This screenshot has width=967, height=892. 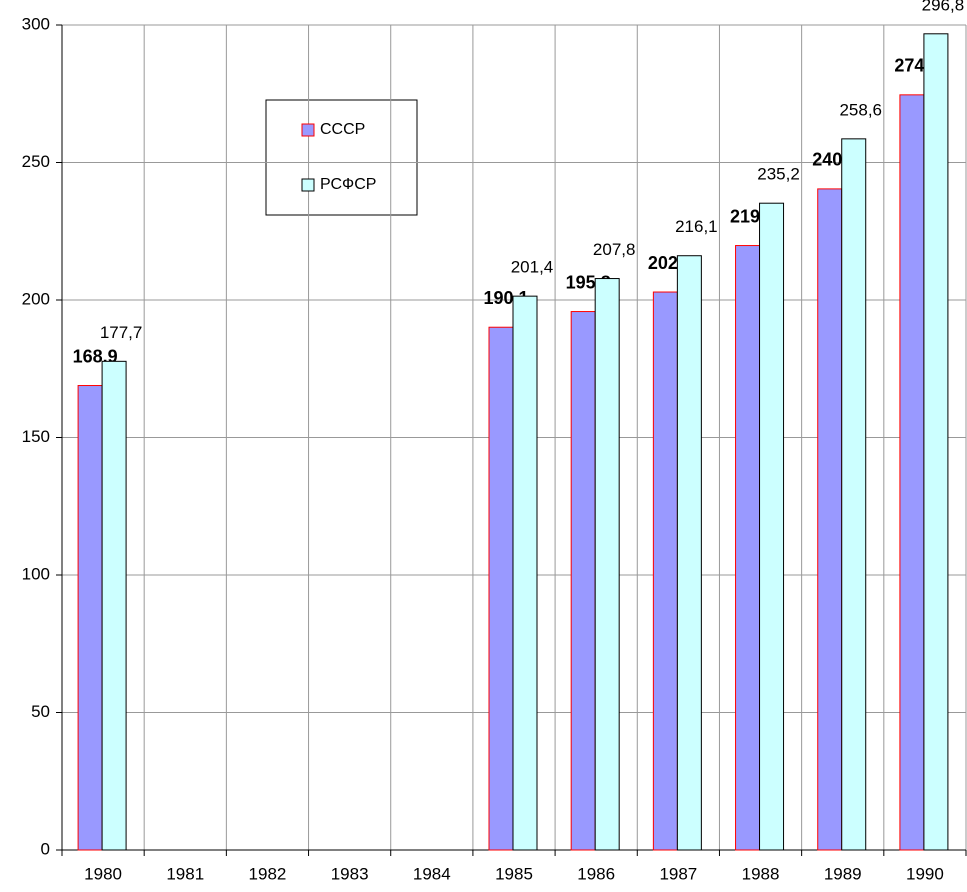 I want to click on data-label: 235,2, so click(x=778, y=174).